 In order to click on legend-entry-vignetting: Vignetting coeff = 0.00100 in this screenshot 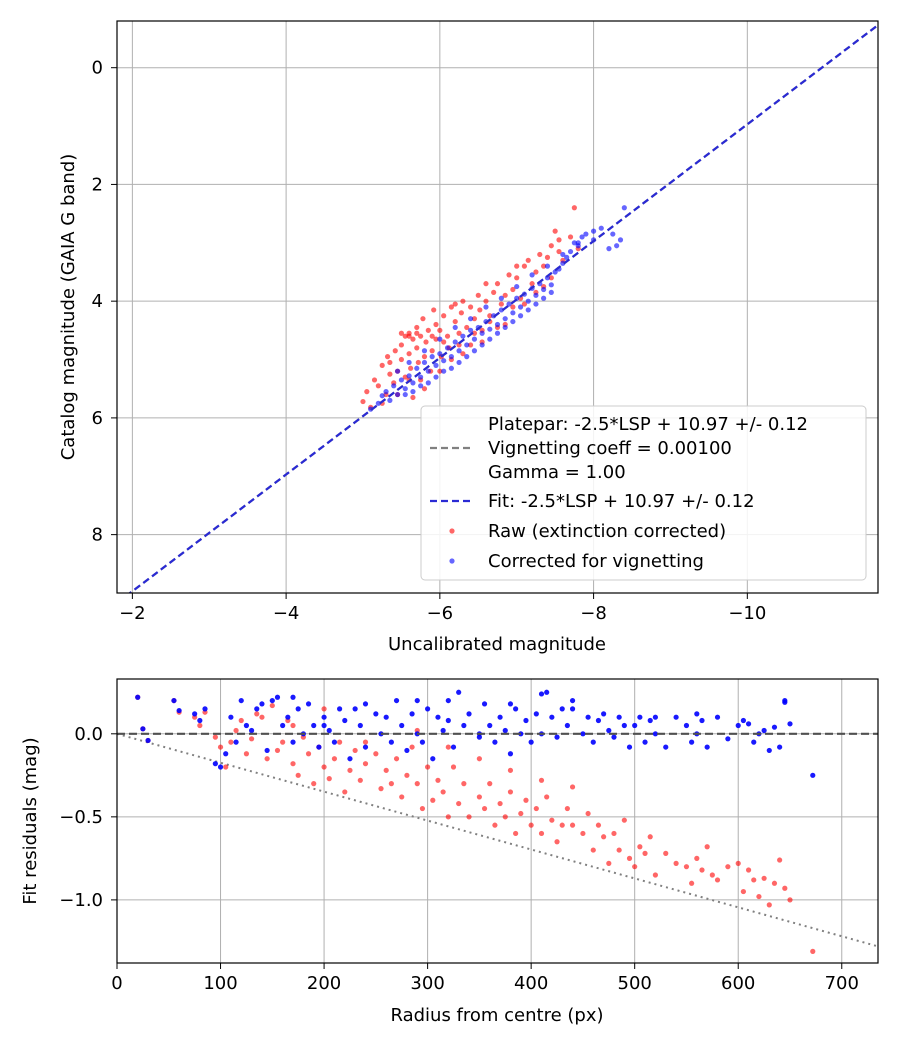, I will do `click(610, 448)`.